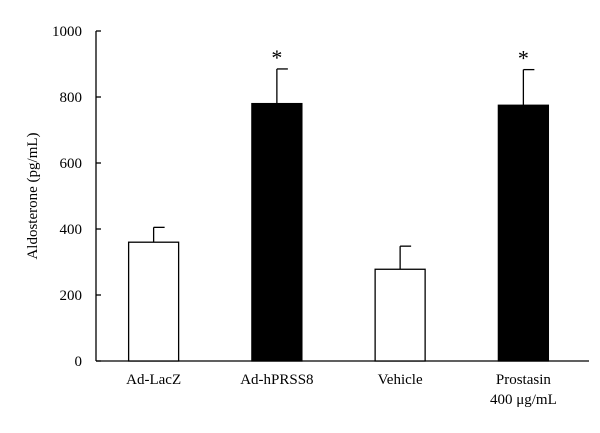  Describe the element at coordinates (153, 380) in the screenshot. I see `x-category-label: Ad-LacZ` at that location.